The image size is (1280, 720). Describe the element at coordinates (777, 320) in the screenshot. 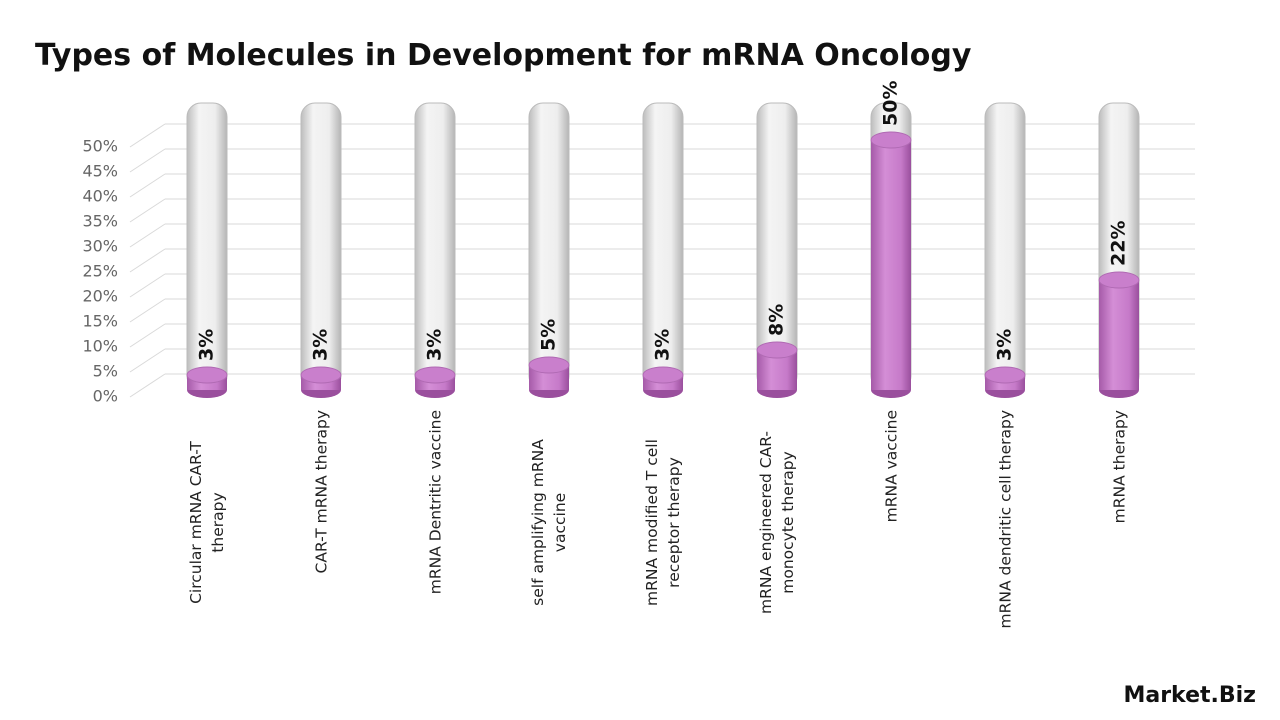

I see `value-label: 8%` at that location.